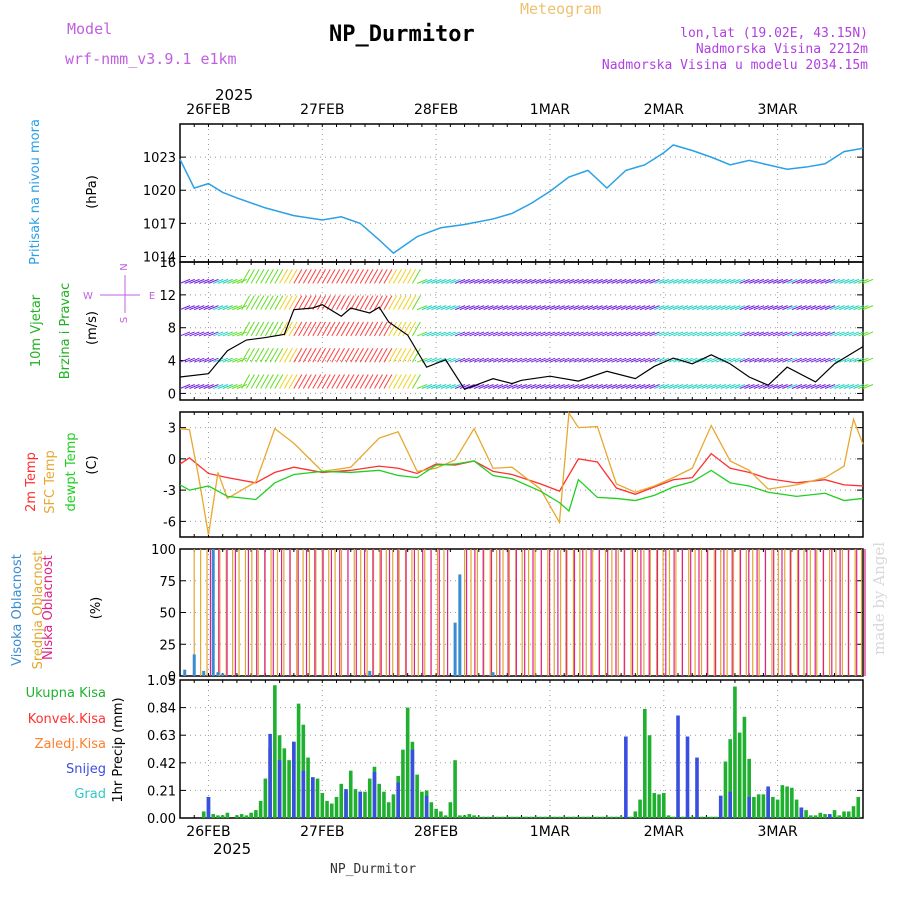 This screenshot has height=900, width=900. Describe the element at coordinates (524, 612) in the screenshot. I see `cloud-bars` at that location.